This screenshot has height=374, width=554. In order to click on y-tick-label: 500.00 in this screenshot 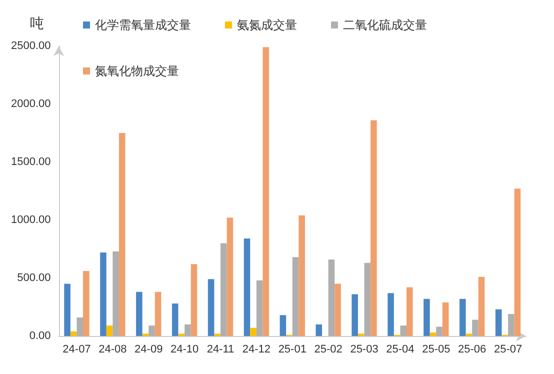, I will do `click(34, 278)`.